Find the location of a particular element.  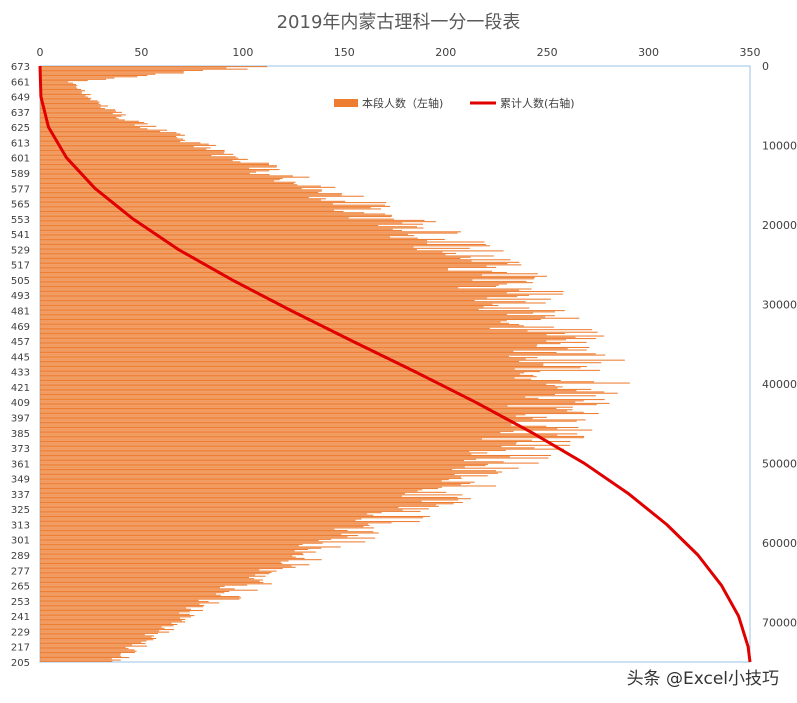

right-tick-label: 60000 is located at coordinates (779, 543).